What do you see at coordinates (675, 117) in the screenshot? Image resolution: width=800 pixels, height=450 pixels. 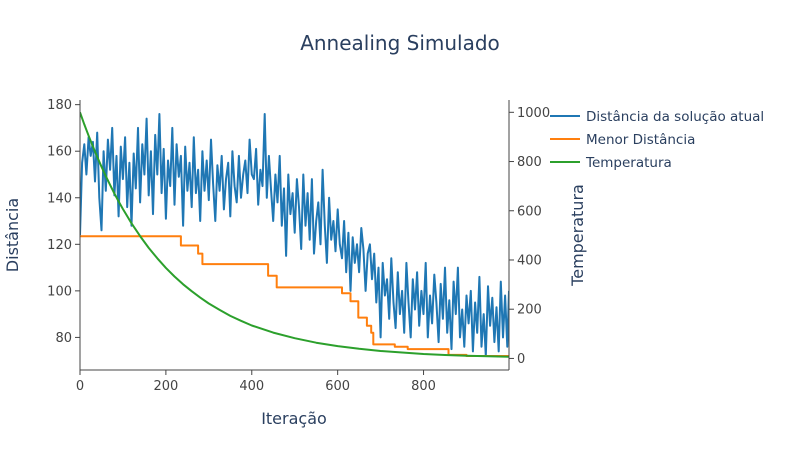 I see `legend-label: Distância da solução atual` at bounding box center [675, 117].